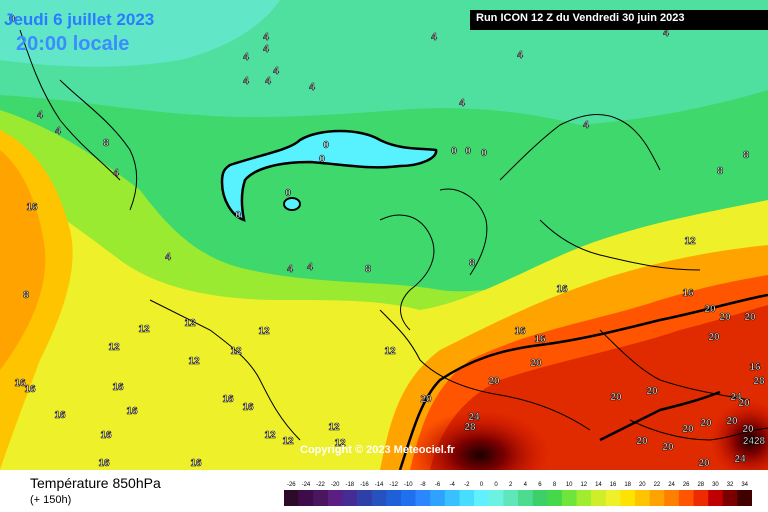 The height and width of the screenshot is (512, 768). Describe the element at coordinates (480, 440) in the screenshot. I see `heat-dome-core` at that location.